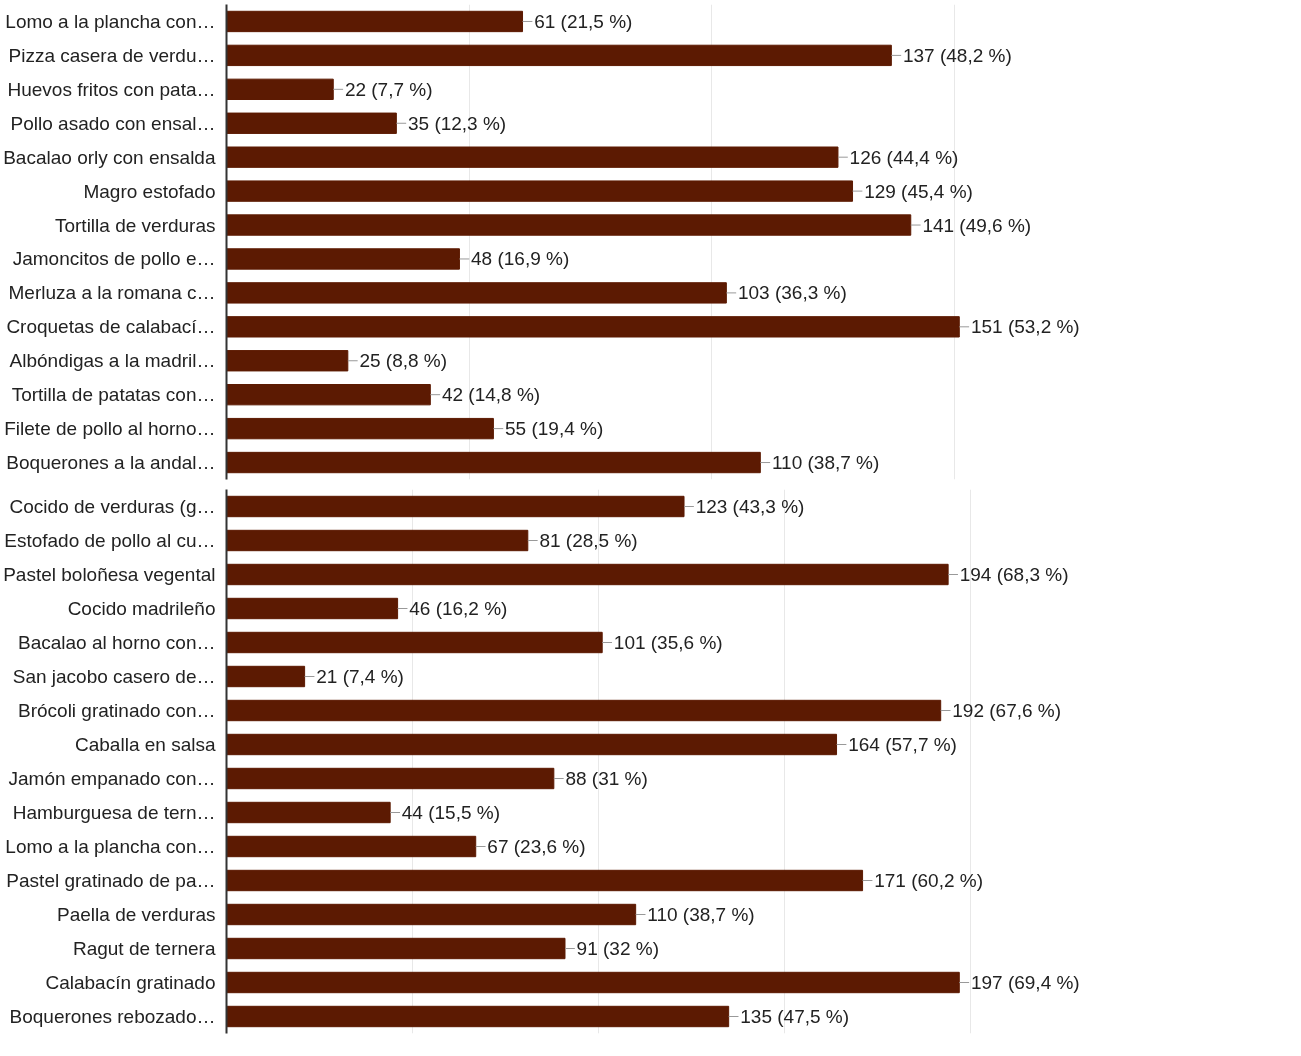 This screenshot has width=1301, height=1056. What do you see at coordinates (977, 225) in the screenshot?
I see `data-label: 141 (49,6 %)` at bounding box center [977, 225].